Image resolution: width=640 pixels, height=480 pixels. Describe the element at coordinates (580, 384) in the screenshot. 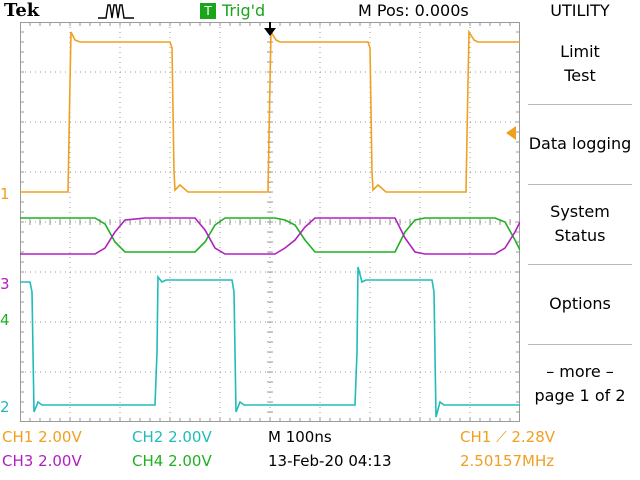

I see `menu-item-more: – more – page 1 of 2` at that location.